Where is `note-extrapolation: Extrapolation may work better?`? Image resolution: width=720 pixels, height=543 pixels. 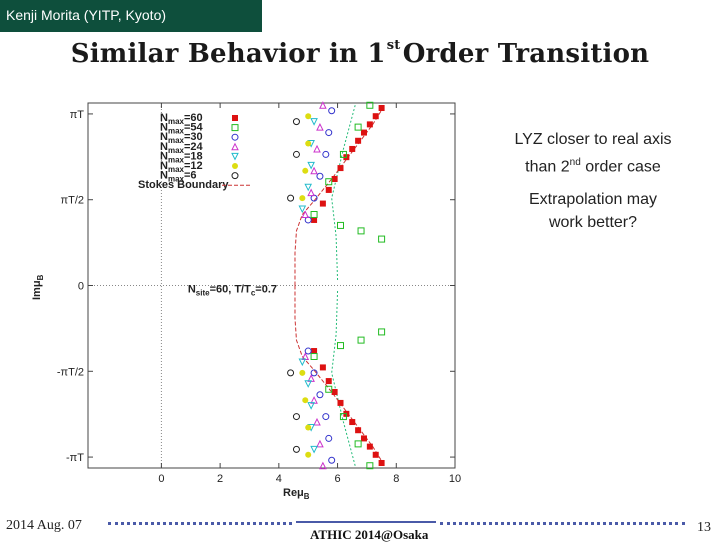 note-extrapolation: Extrapolation may work better? is located at coordinates (593, 211).